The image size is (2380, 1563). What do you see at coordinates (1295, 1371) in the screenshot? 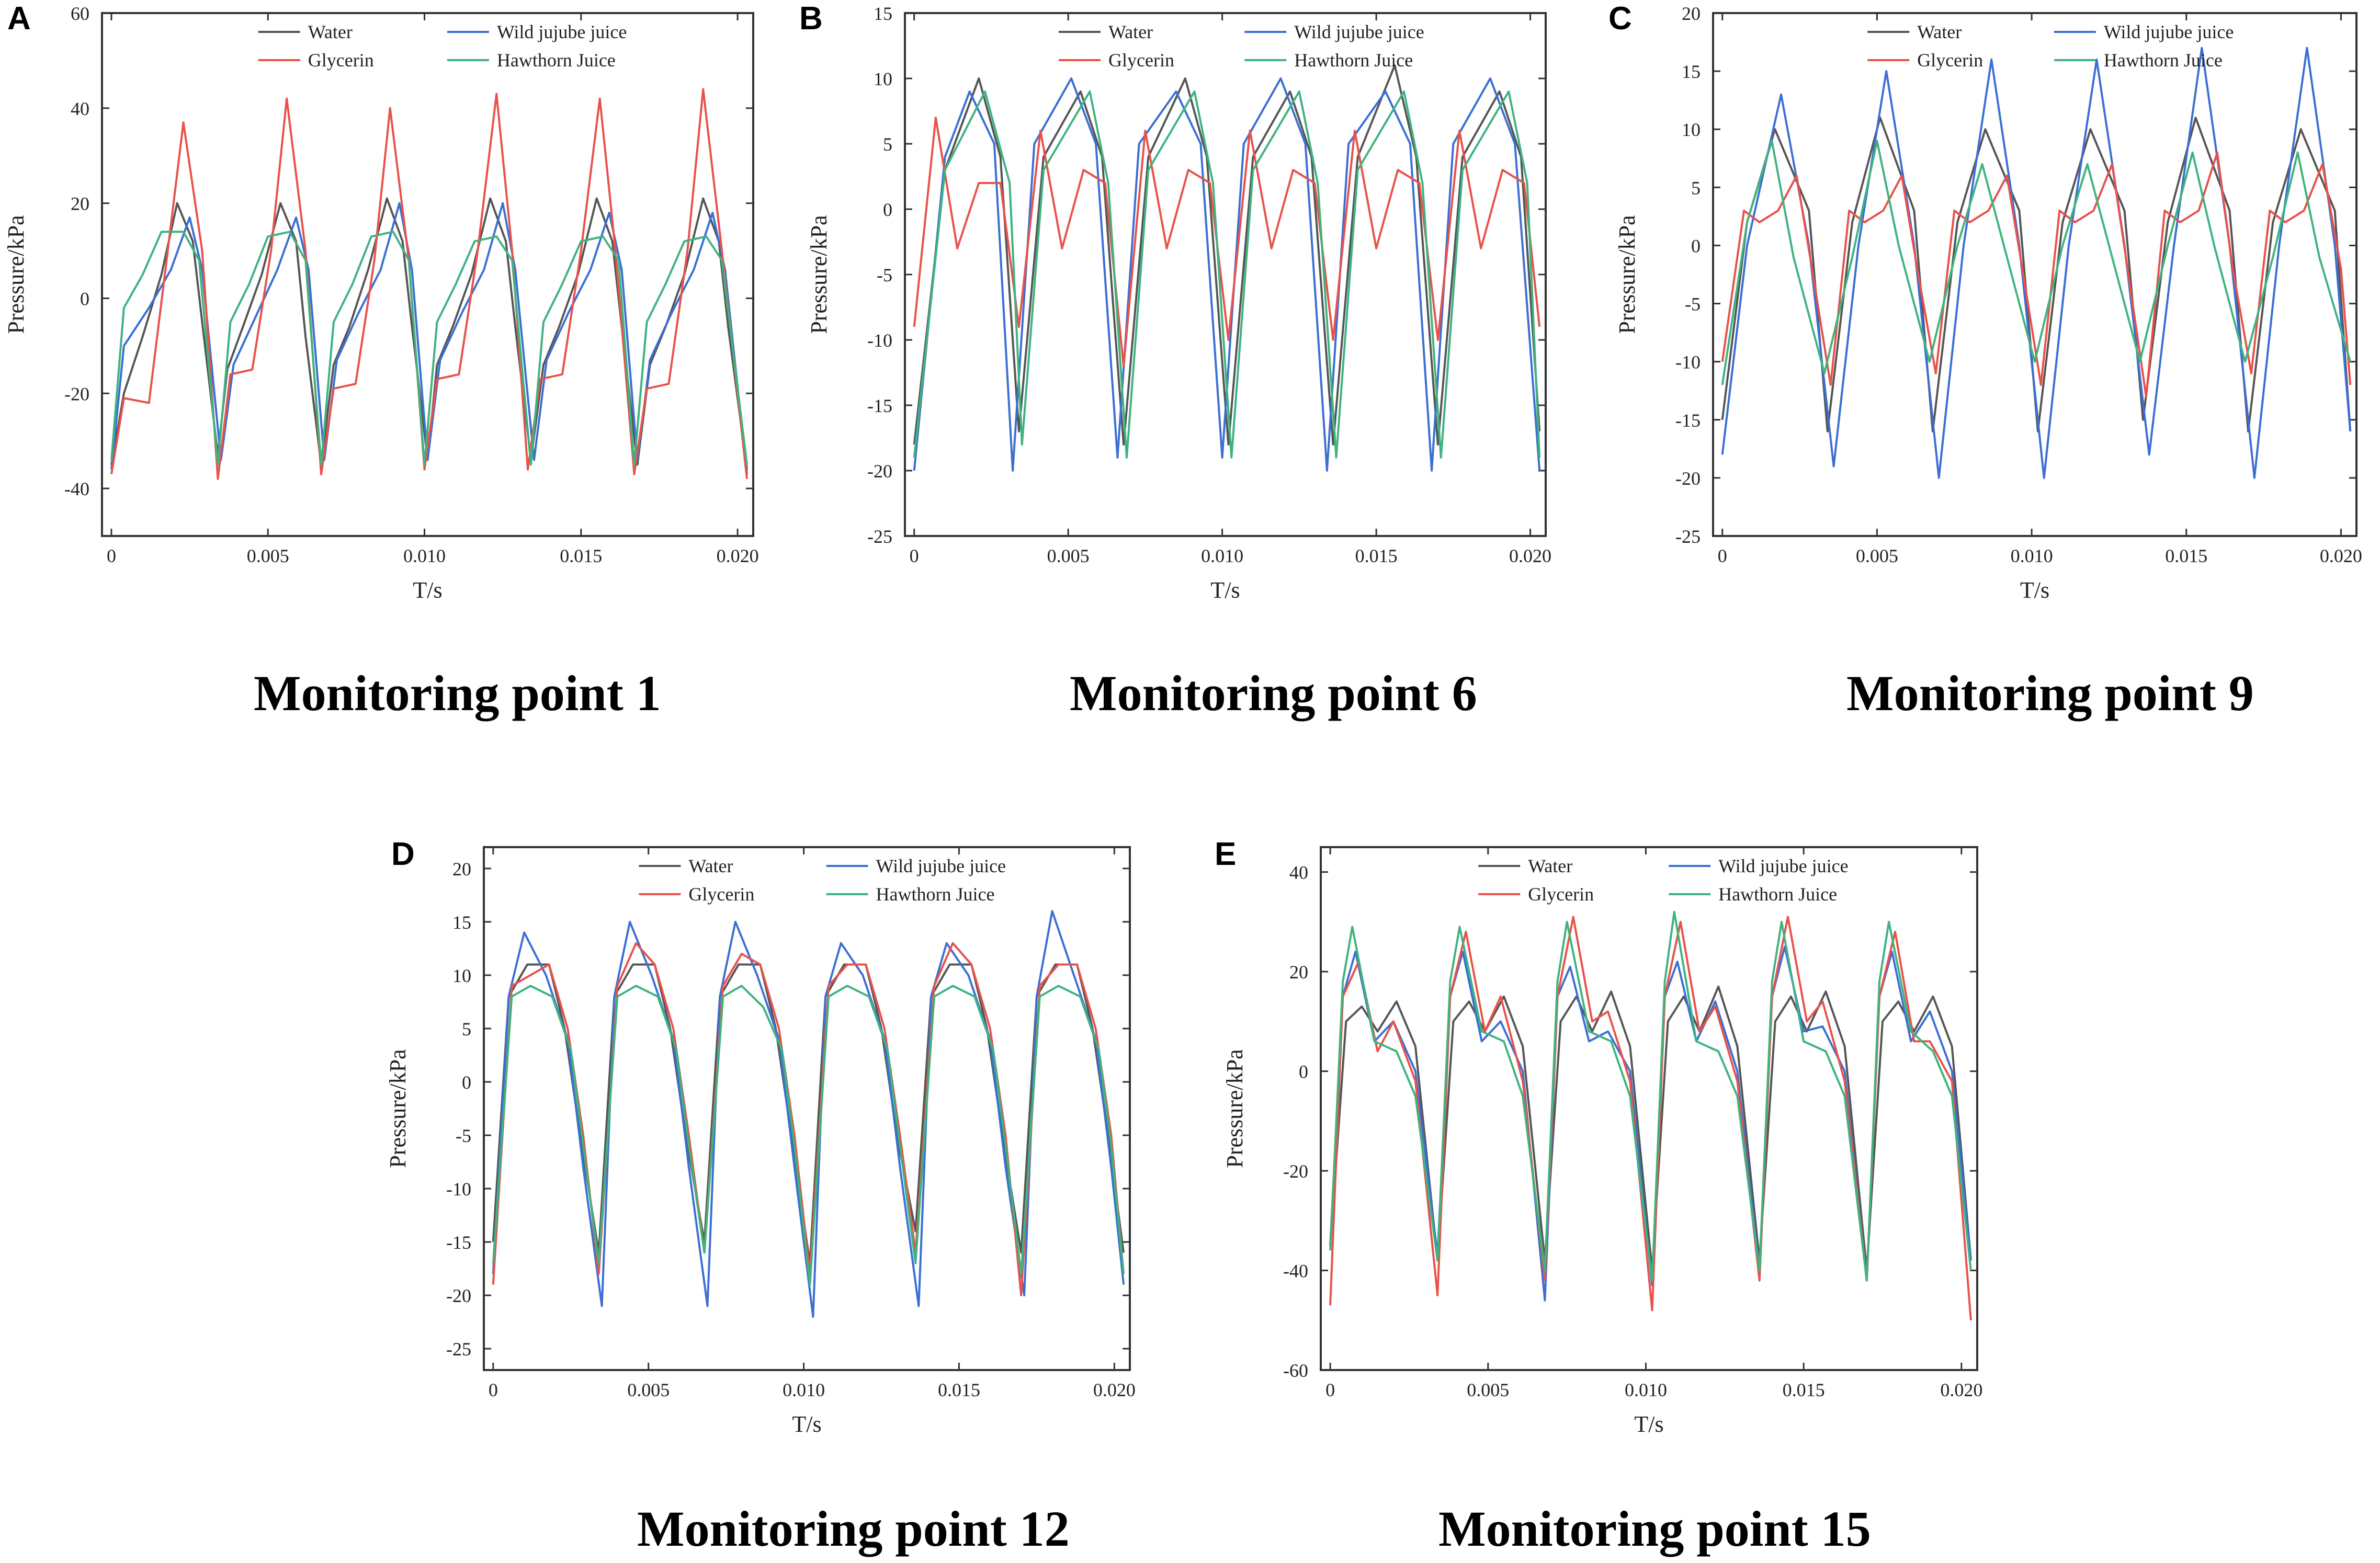
I see `y-tick-label: -60` at bounding box center [1295, 1371].